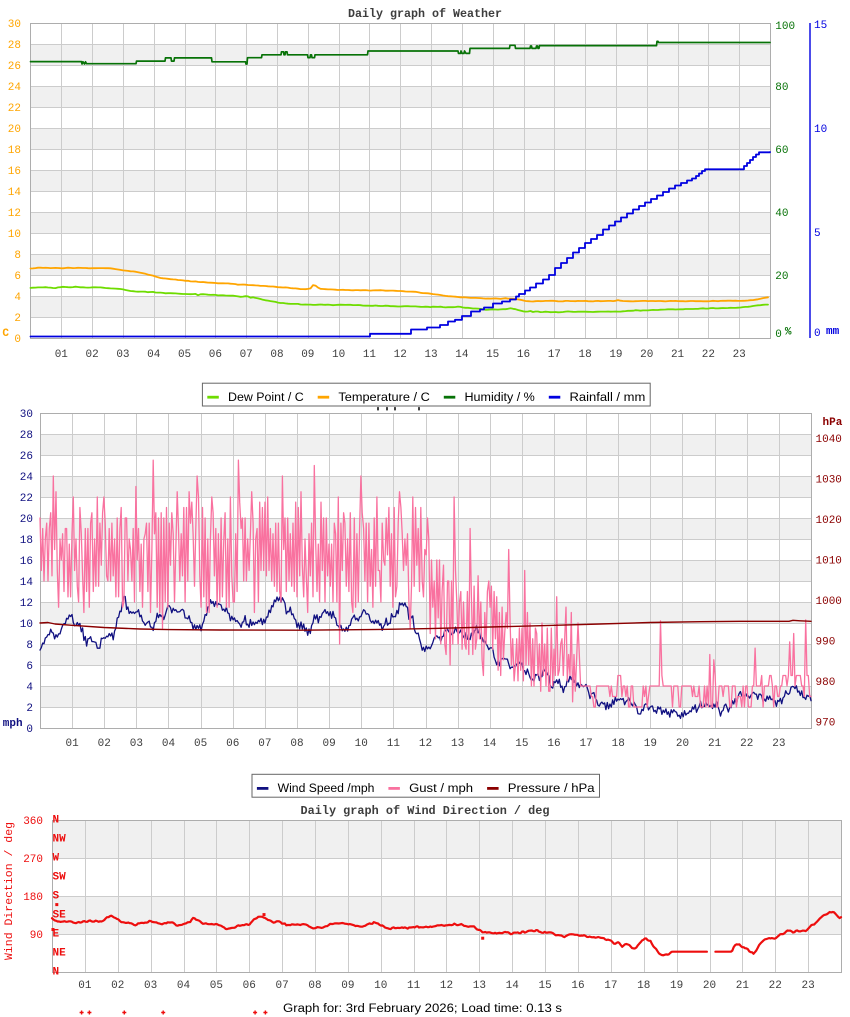 The image size is (850, 1017). Describe the element at coordinates (13, 724) in the screenshot. I see `svg-text: mph` at that location.